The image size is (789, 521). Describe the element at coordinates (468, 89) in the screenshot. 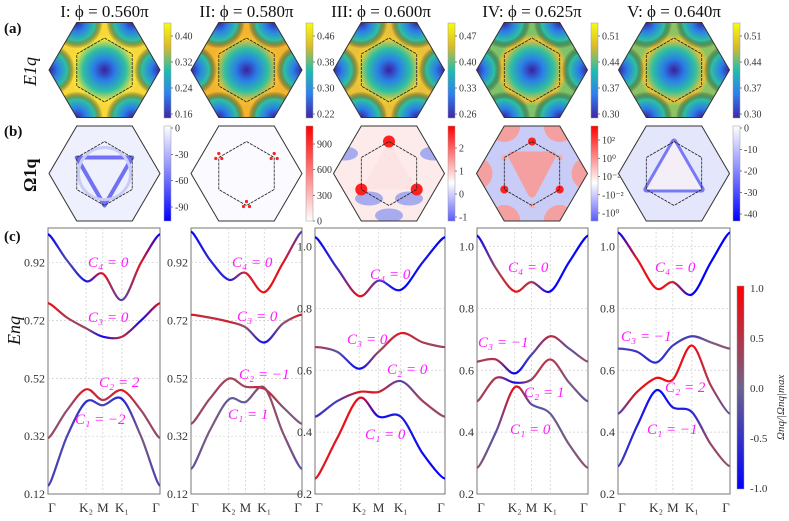

I see `colorbar-tick: 0.33` at that location.